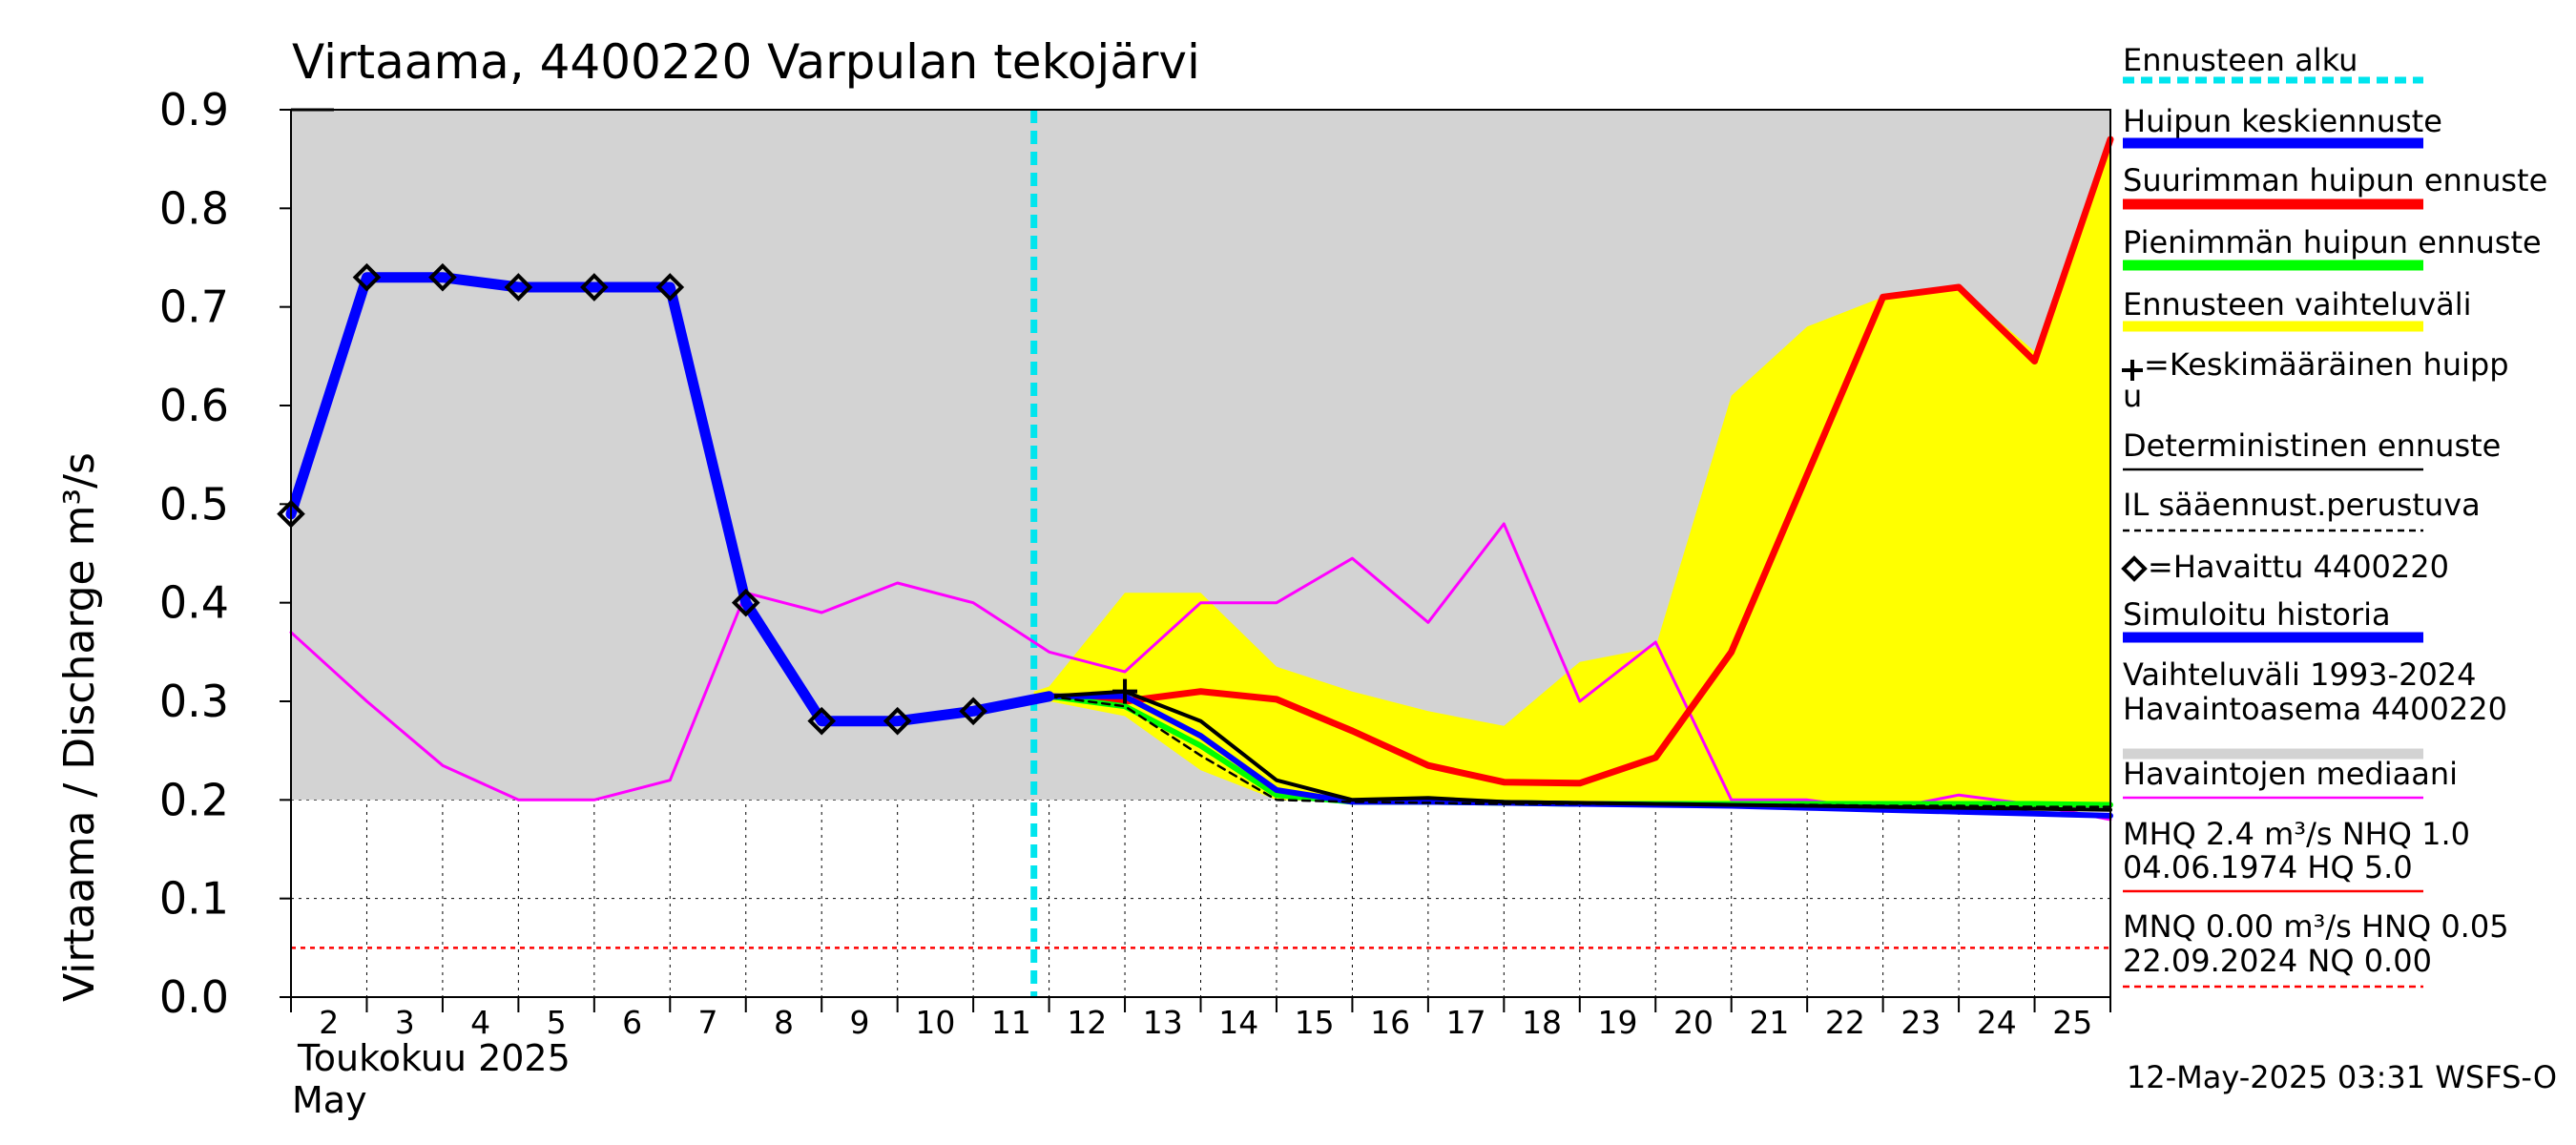 The height and width of the screenshot is (1145, 2576). What do you see at coordinates (935, 1022) in the screenshot?
I see `x-tick-label: 10` at bounding box center [935, 1022].